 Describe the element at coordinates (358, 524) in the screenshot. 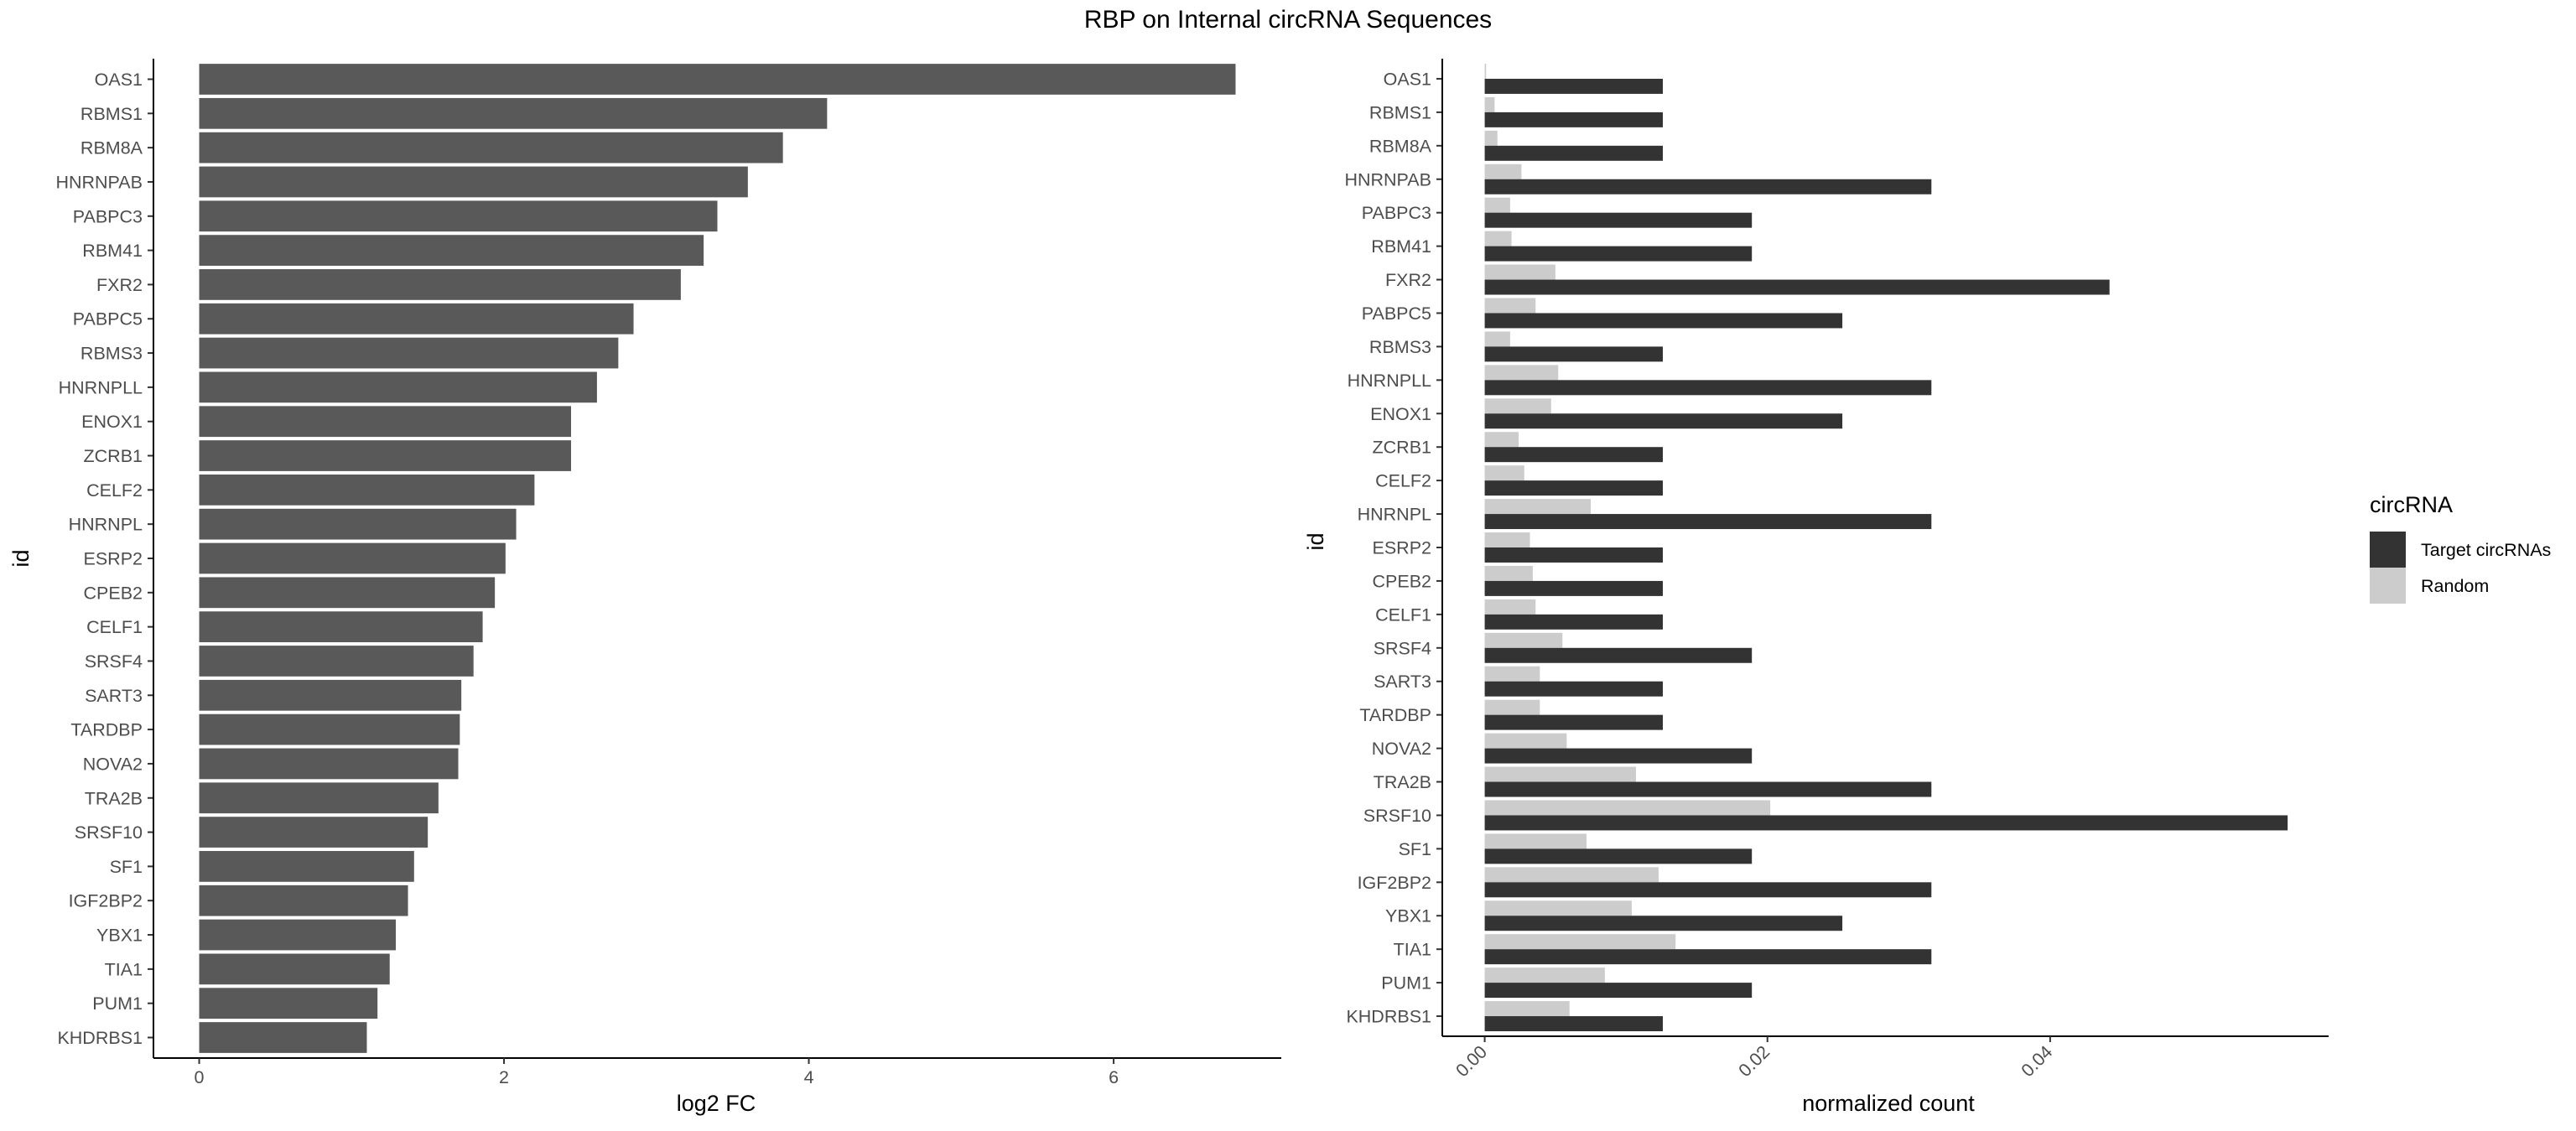

I see `bar-logfc-hnrnpl` at that location.